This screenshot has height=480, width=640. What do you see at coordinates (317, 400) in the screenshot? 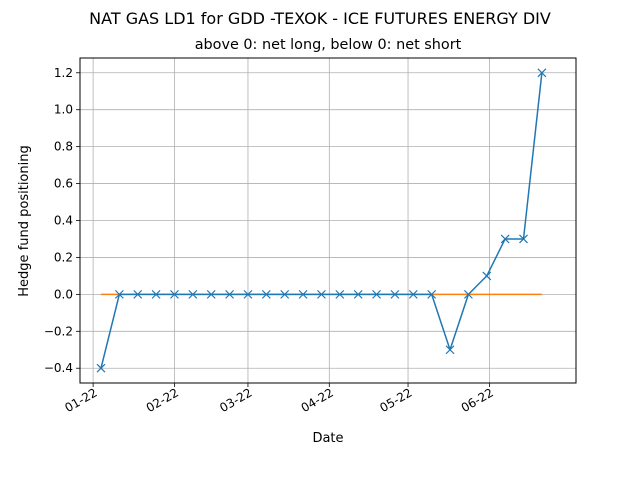
I see `x-tick-label: 04-22` at bounding box center [317, 400].